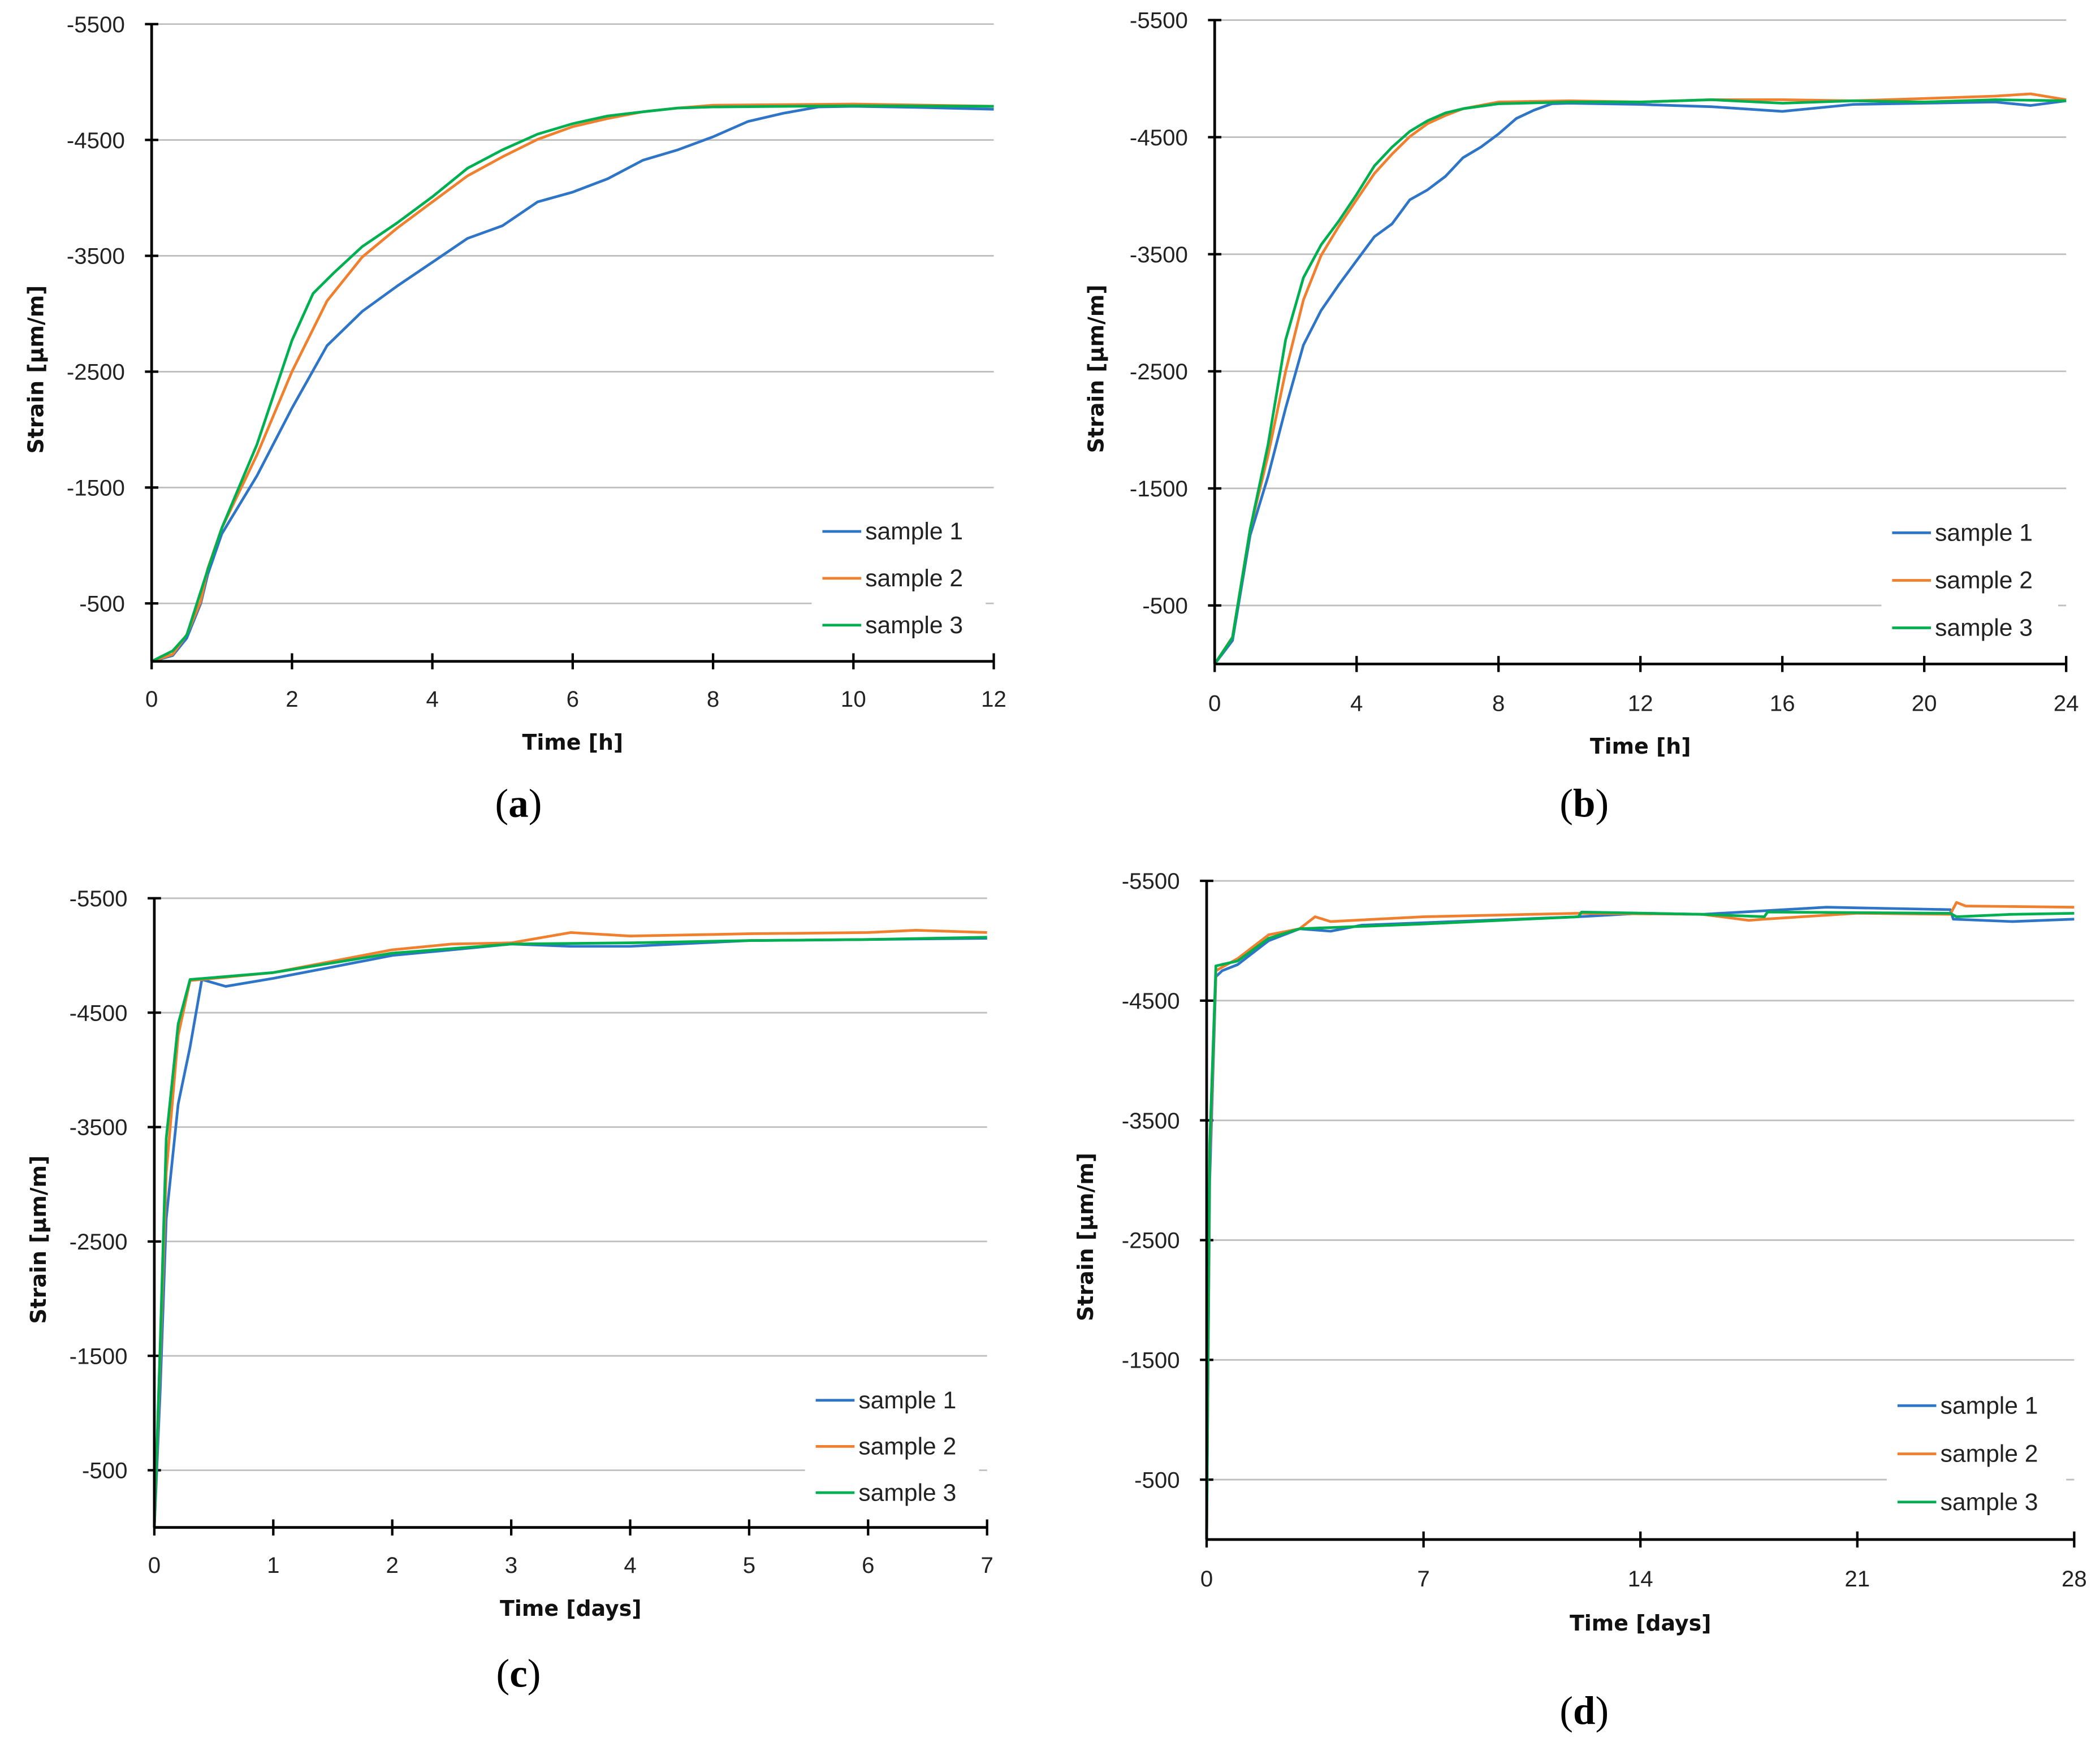  Describe the element at coordinates (2074, 1579) in the screenshot. I see `x-tick-label: 28` at that location.